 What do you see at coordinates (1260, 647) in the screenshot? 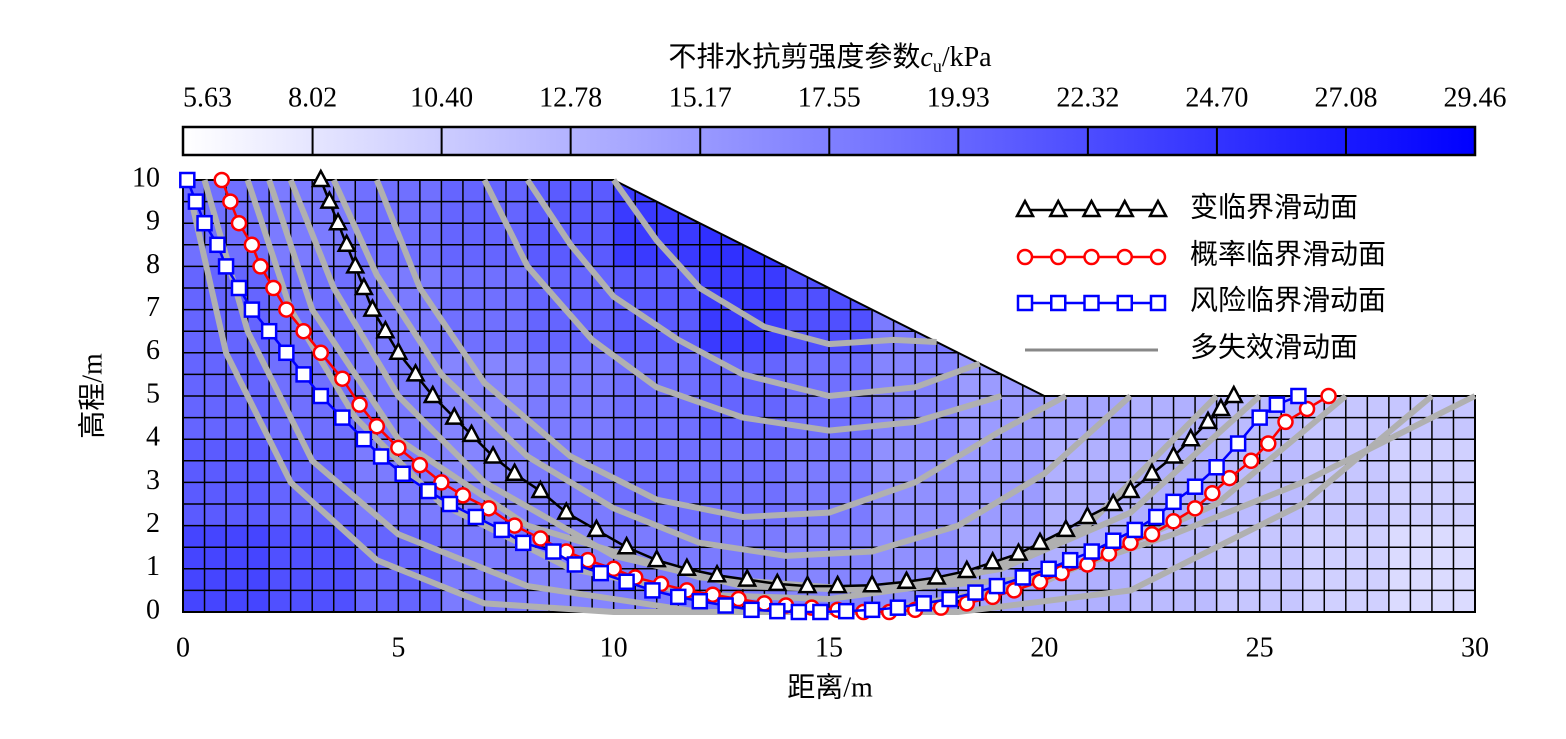
I see `x-tick-label: 25` at bounding box center [1260, 647].